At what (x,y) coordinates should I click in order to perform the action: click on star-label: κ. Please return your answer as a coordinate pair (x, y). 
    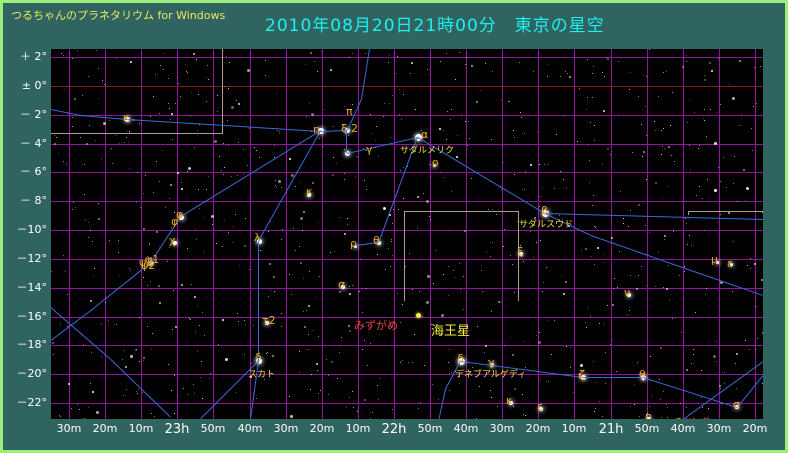
    Looking at the image, I should click on (509, 400).